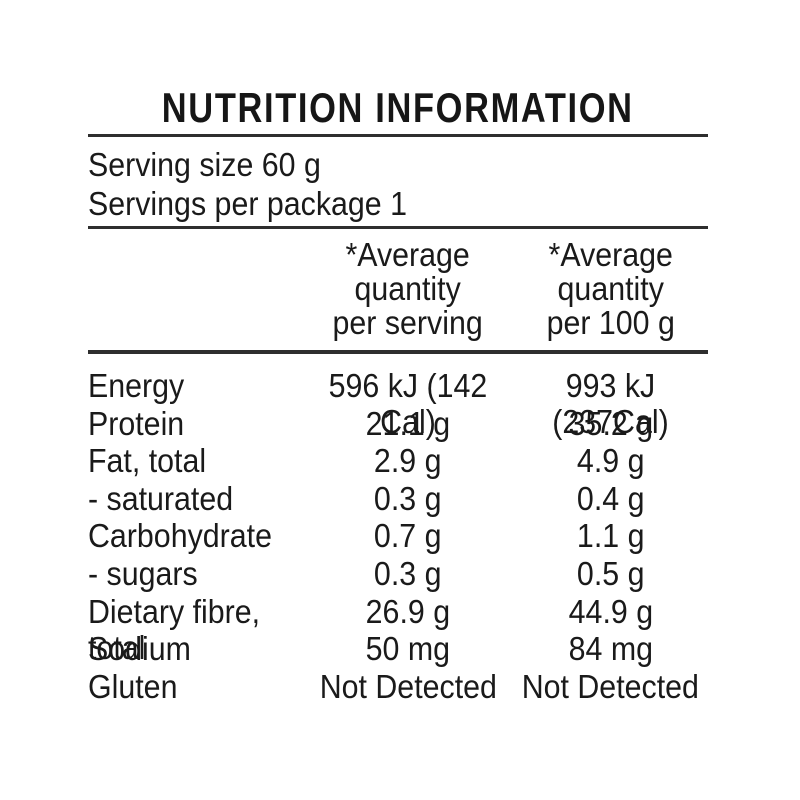  Describe the element at coordinates (143, 573) in the screenshot. I see `nutrient-label-text: - sugars` at that location.